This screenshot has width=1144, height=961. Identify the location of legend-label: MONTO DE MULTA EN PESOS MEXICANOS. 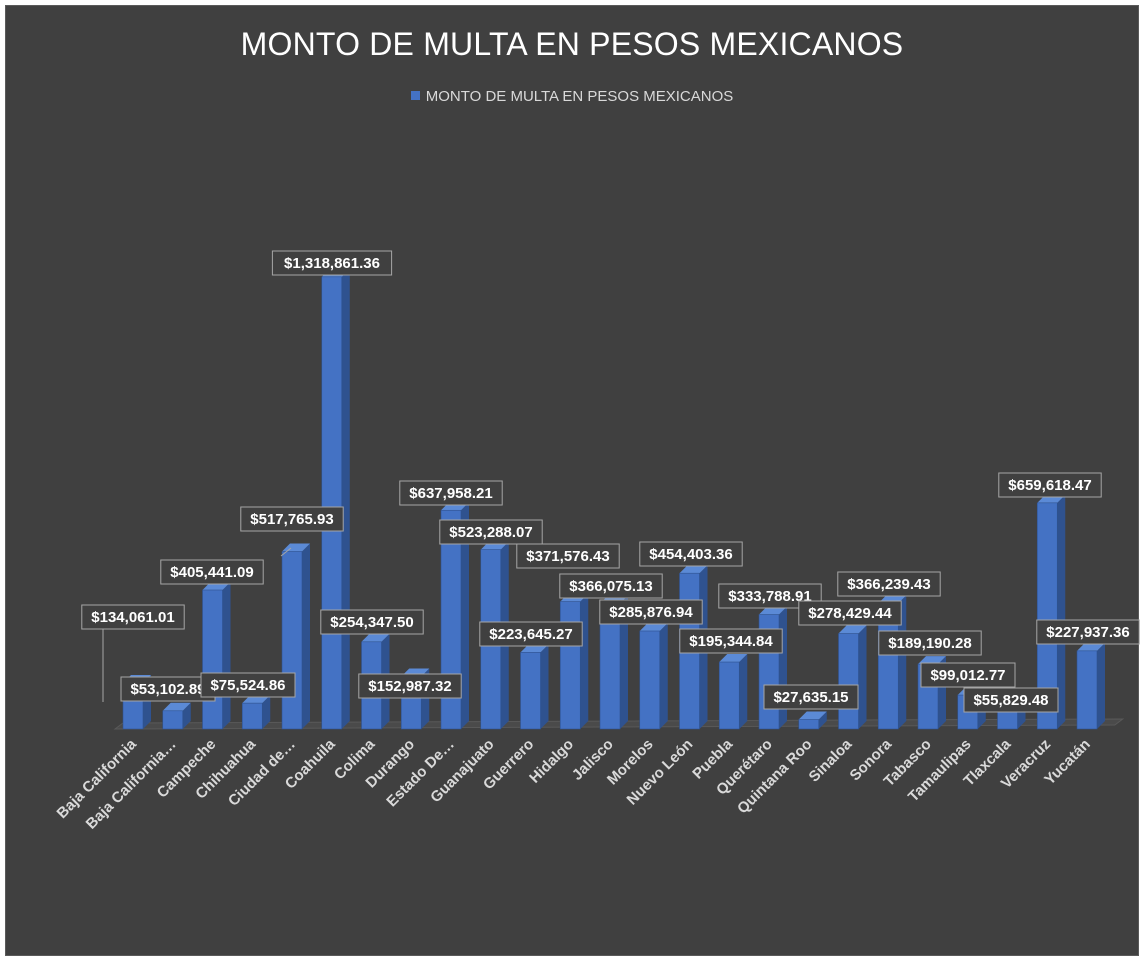
(579, 96).